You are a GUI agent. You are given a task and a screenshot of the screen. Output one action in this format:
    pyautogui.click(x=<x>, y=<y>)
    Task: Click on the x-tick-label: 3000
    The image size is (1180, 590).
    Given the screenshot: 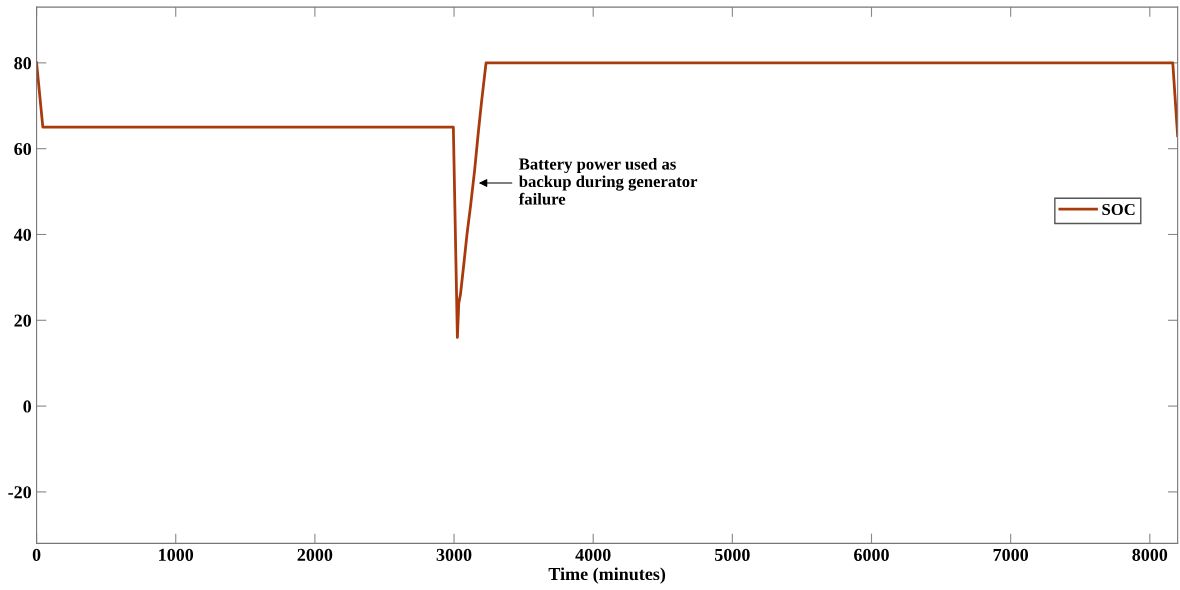 What is the action you would take?
    pyautogui.click(x=454, y=554)
    